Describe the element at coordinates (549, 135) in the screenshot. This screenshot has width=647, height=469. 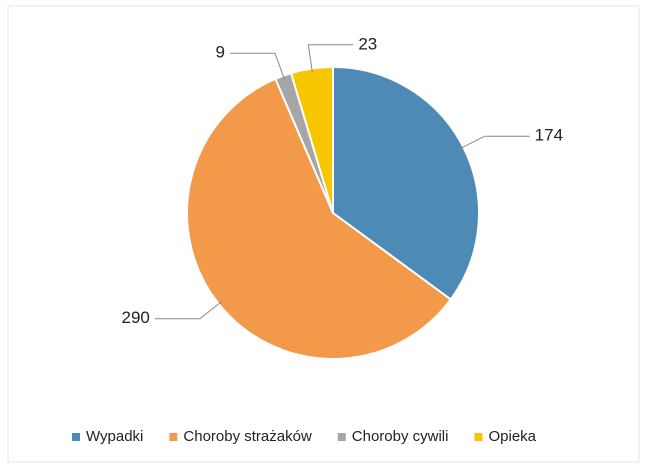
I see `data-label: 174` at that location.